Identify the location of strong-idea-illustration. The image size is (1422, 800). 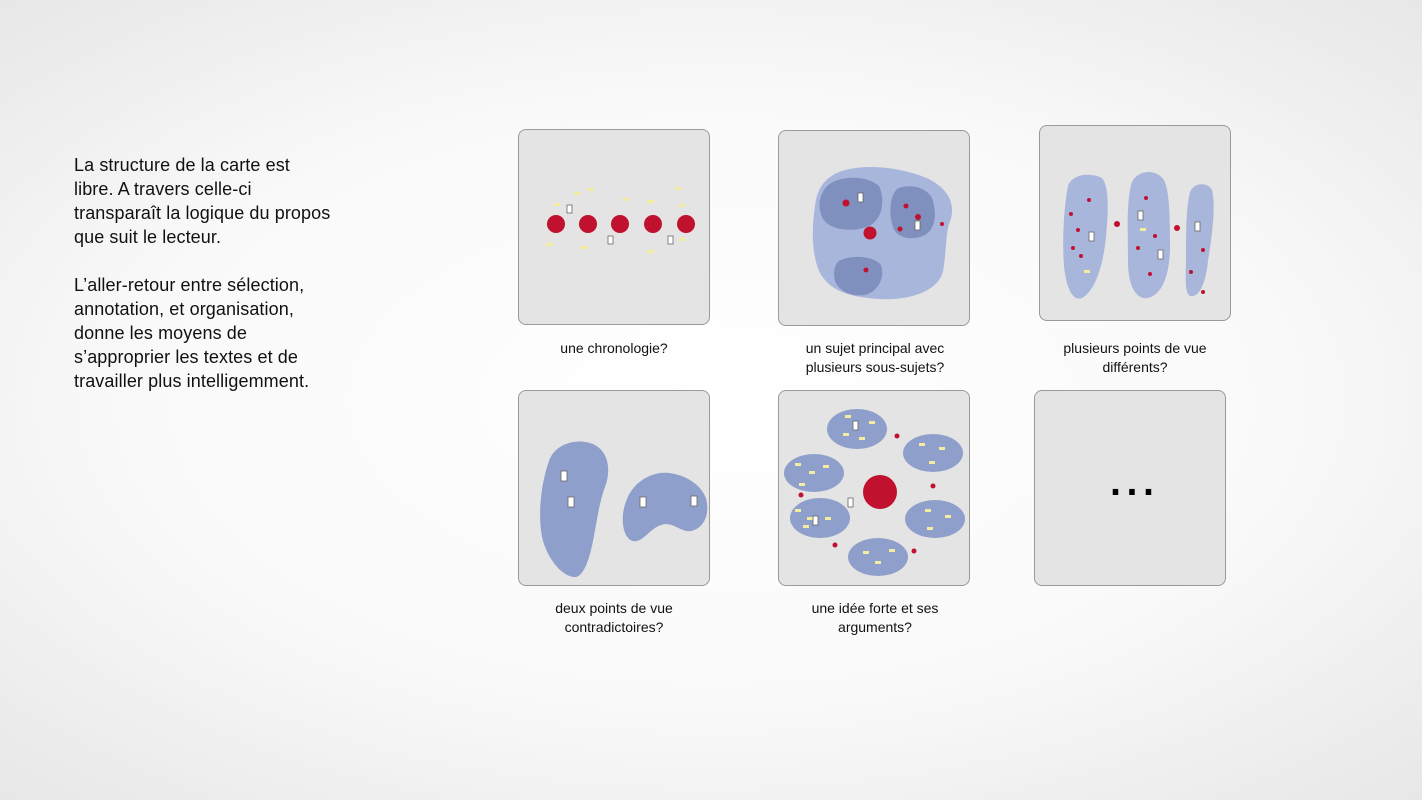
(874, 492).